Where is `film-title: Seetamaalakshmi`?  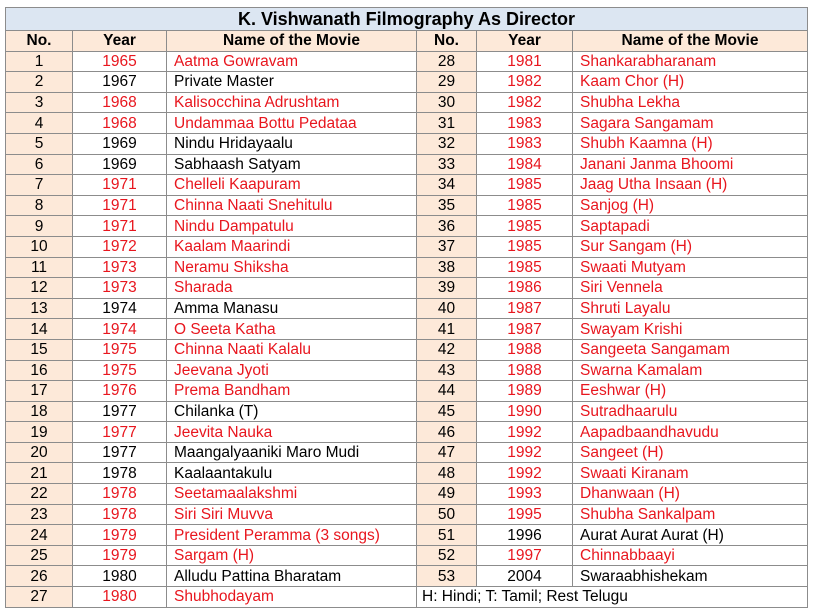 film-title: Seetamaalakshmi is located at coordinates (291, 494).